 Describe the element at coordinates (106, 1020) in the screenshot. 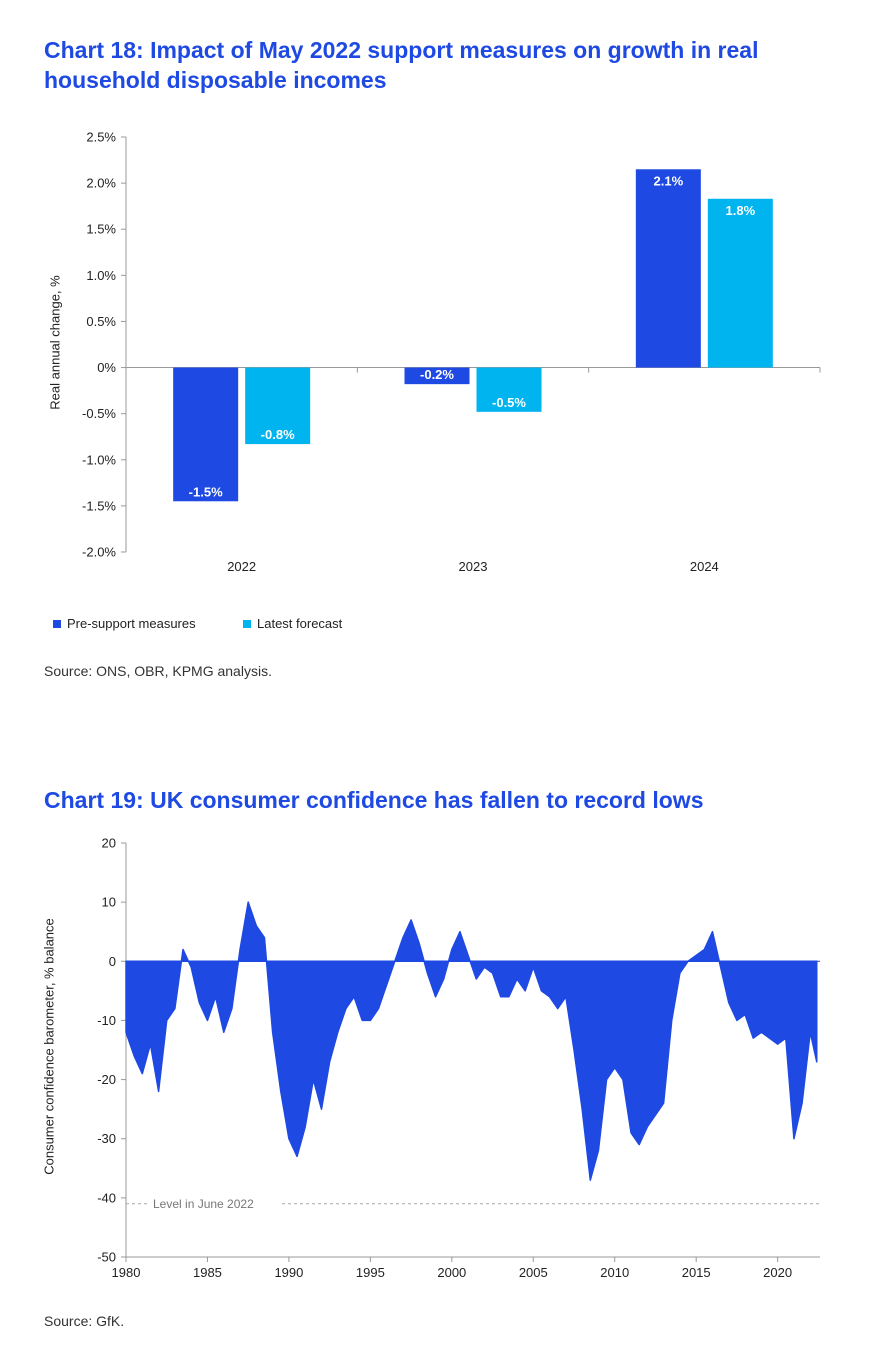

I see `y-tick-label: -10` at that location.